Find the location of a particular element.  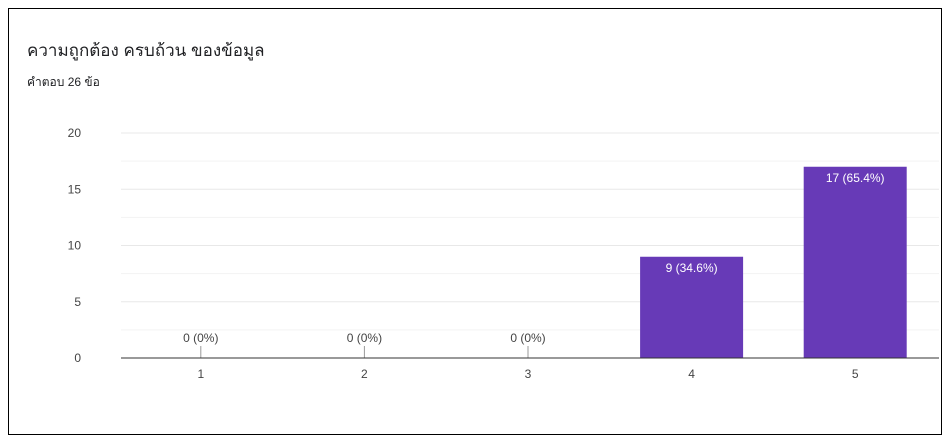

data-label: 17 (65.4%) is located at coordinates (855, 178).